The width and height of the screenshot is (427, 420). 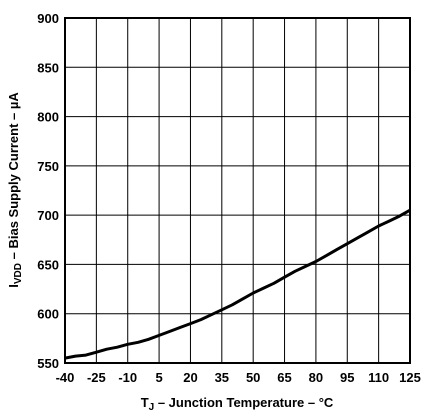 I want to click on y-tick-label: 700, so click(x=48, y=215).